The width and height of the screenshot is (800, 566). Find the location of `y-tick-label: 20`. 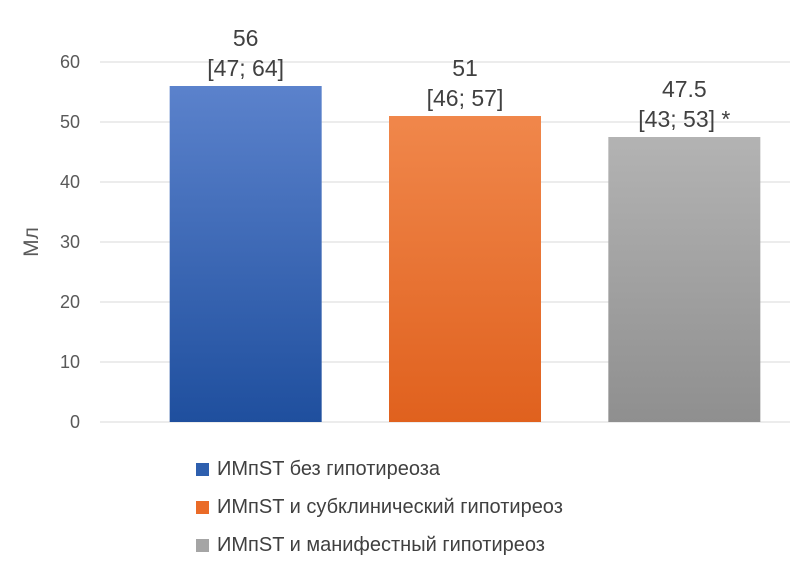

y-tick-label: 20 is located at coordinates (70, 302).